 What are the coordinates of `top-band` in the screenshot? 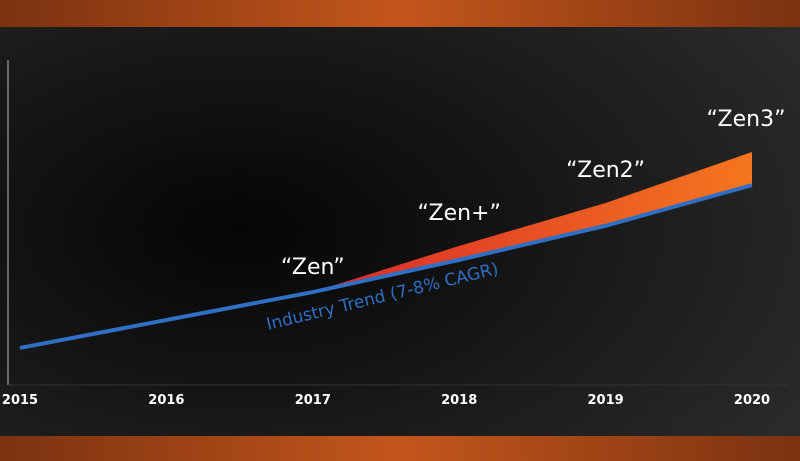 It's located at (400, 13).